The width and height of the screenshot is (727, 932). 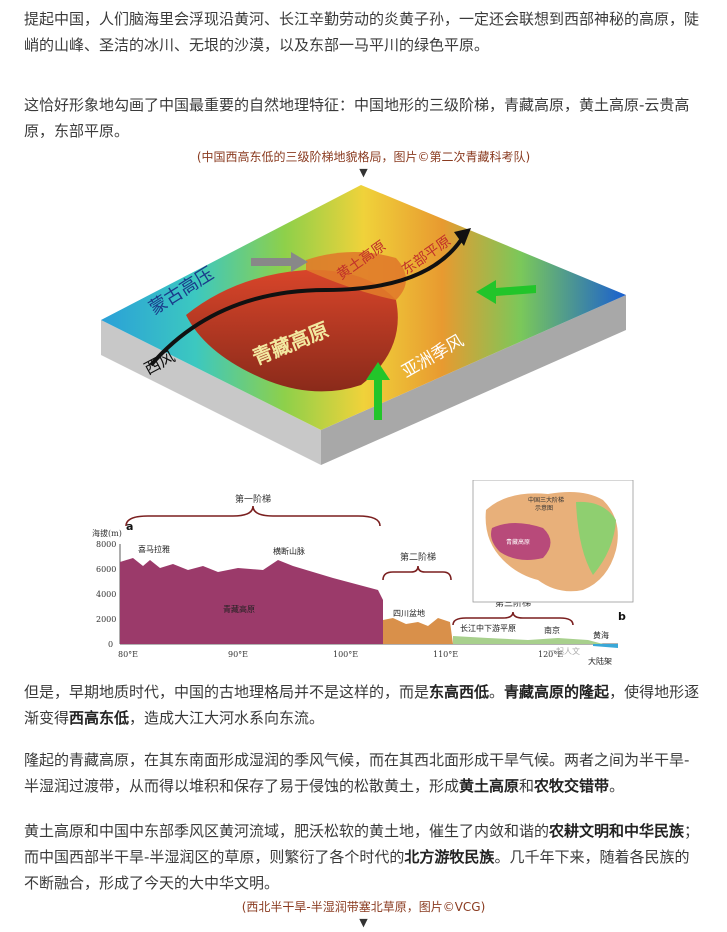 What do you see at coordinates (518, 542) in the screenshot?
I see `inset-tibet-label: 青藏高原` at bounding box center [518, 542].